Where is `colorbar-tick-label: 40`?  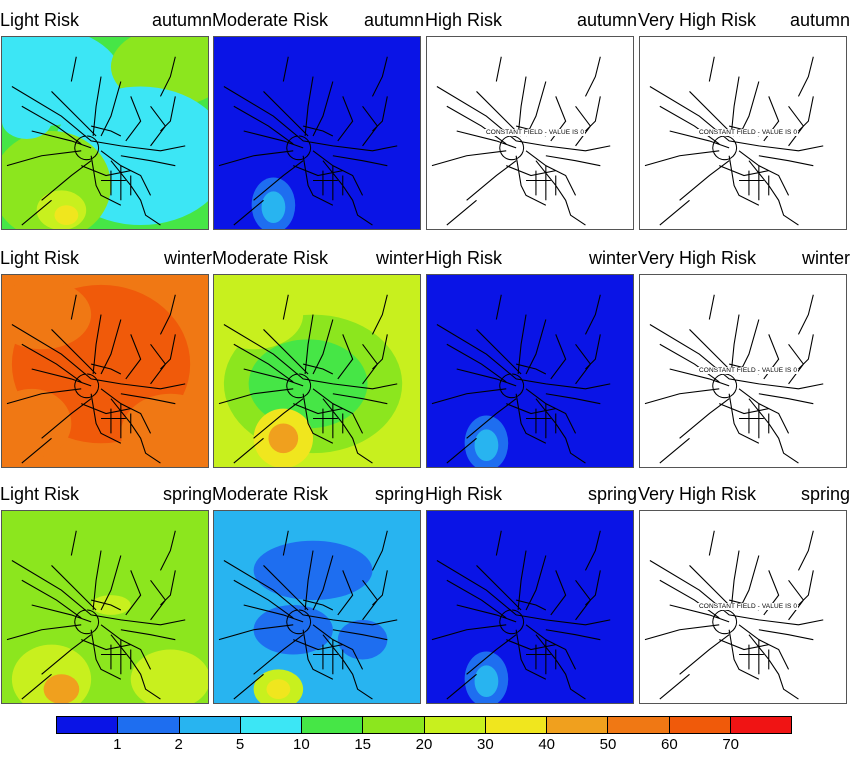 colorbar-tick-label: 40 is located at coordinates (546, 744).